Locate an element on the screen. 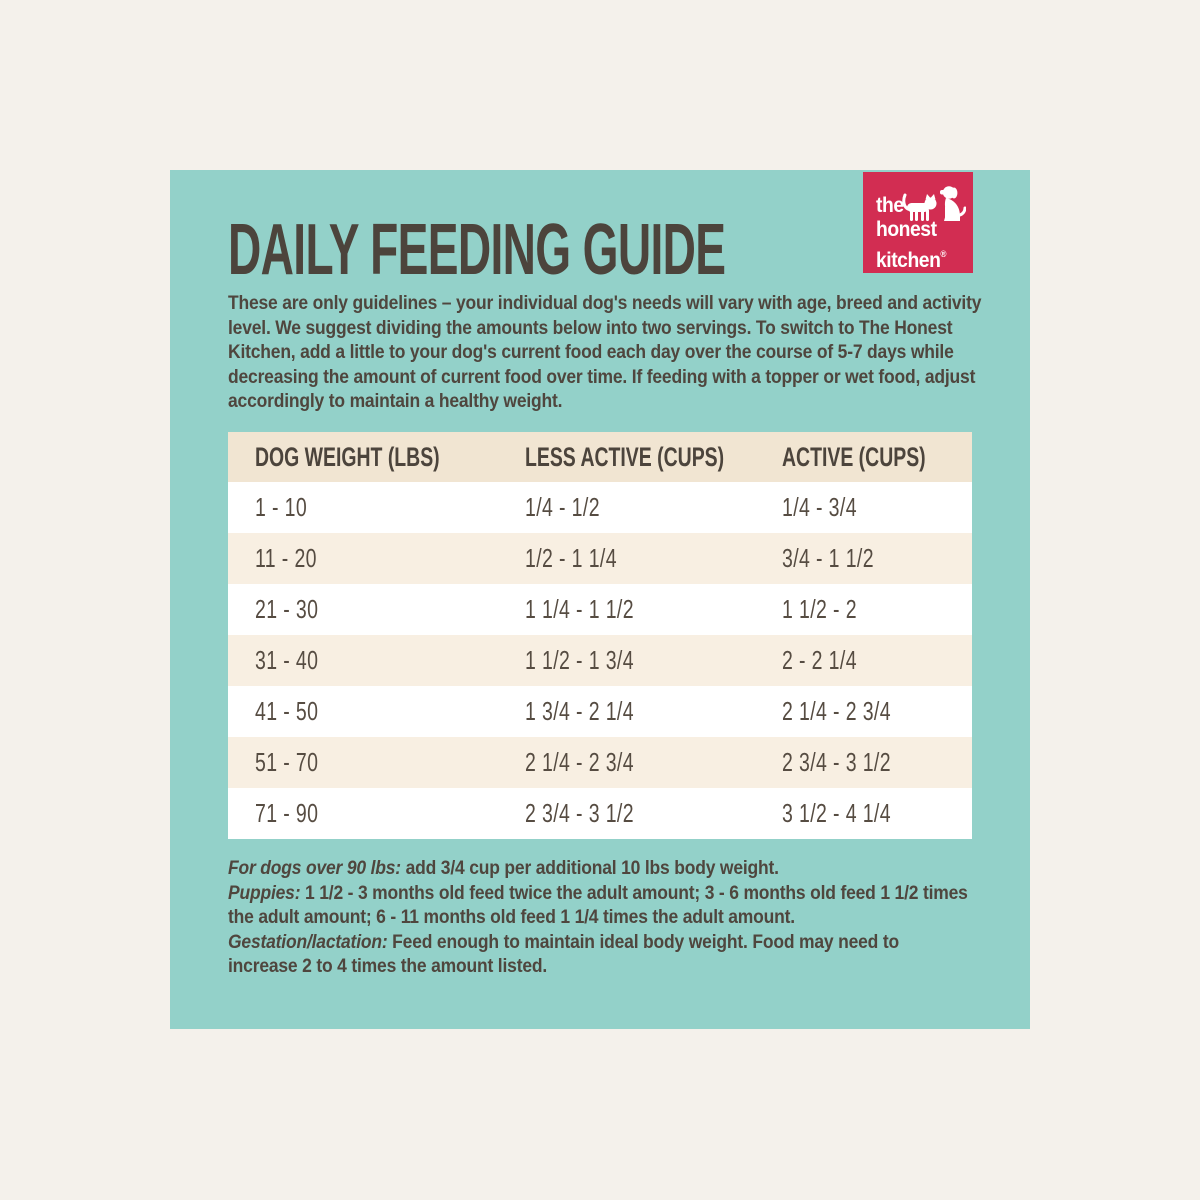 The height and width of the screenshot is (1200, 1200). cell-less-active: 2 3/4 - 3 1/2 is located at coordinates (579, 813).